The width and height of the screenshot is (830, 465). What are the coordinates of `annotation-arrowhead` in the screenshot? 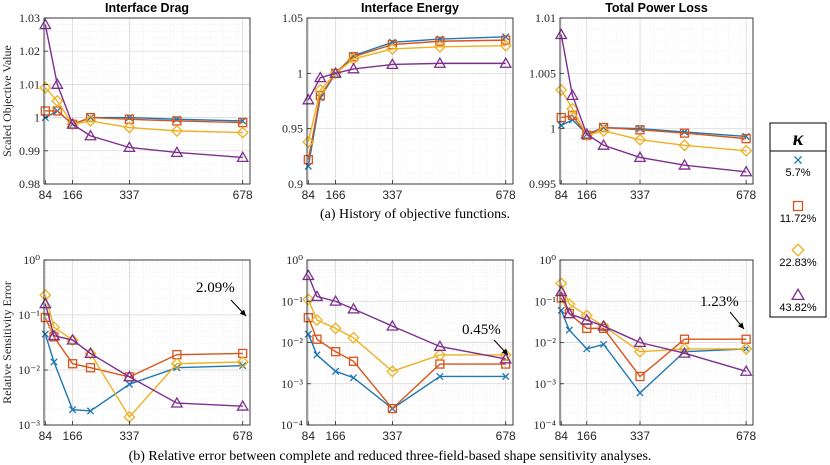 It's located at (740, 325).